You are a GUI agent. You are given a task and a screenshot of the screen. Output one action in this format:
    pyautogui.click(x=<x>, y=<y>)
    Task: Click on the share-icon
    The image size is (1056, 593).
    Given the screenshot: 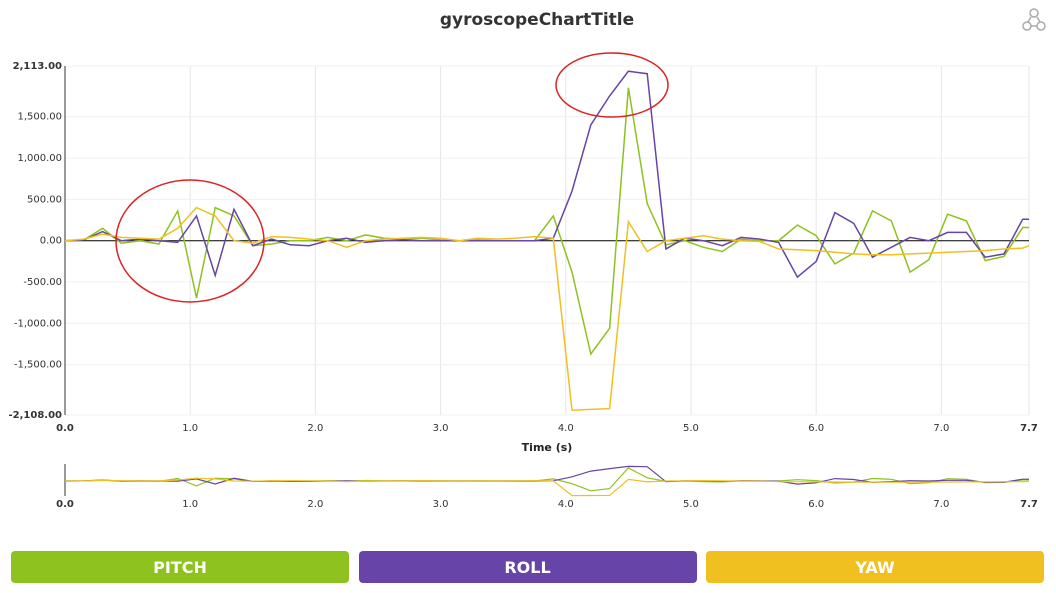 What is the action you would take?
    pyautogui.click(x=1034, y=19)
    